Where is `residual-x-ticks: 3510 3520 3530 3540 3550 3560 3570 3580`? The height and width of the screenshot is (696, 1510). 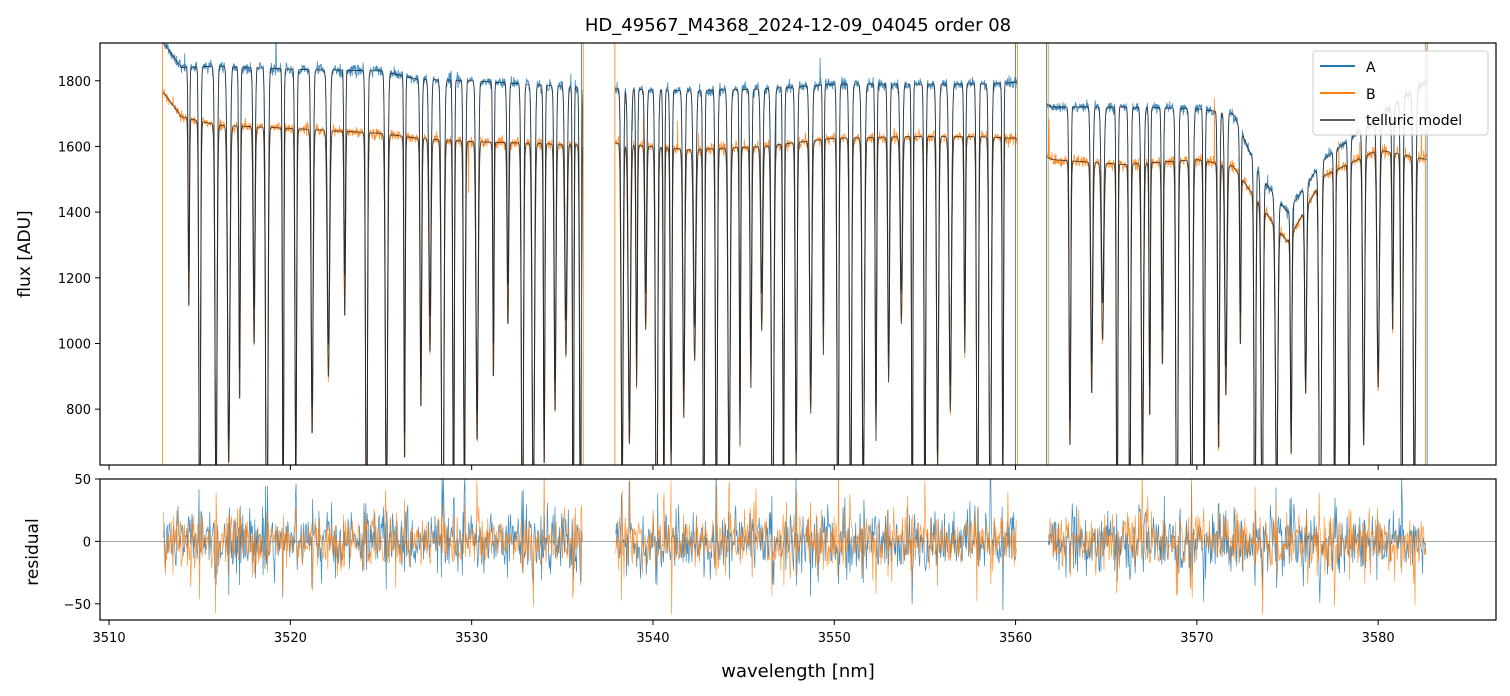 residual-x-ticks: 3510 3520 3530 3540 3550 3560 3570 3580 is located at coordinates (744, 633).